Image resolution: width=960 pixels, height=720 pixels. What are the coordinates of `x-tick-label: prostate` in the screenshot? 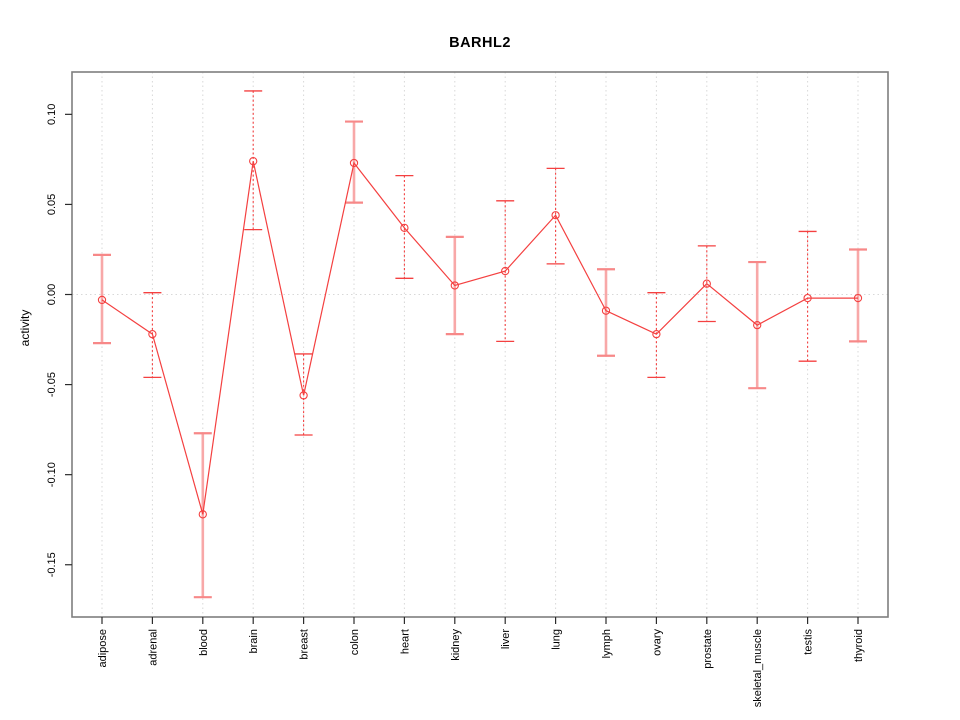 It's located at (708, 649).